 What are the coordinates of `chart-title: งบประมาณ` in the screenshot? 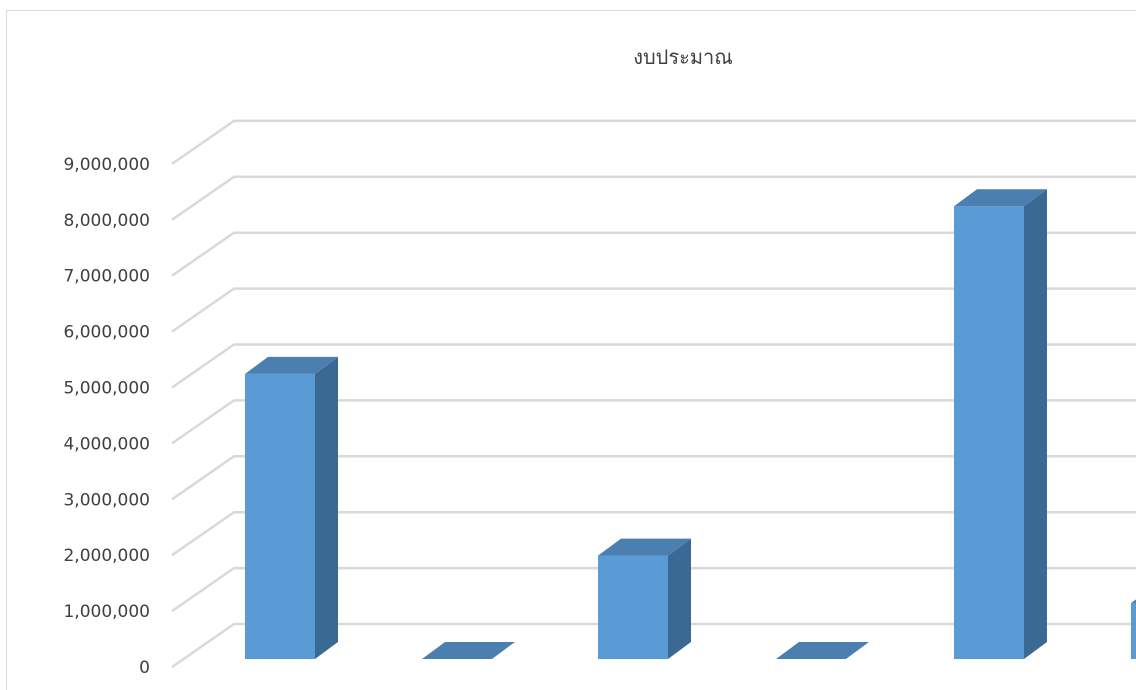 It's located at (683, 57).